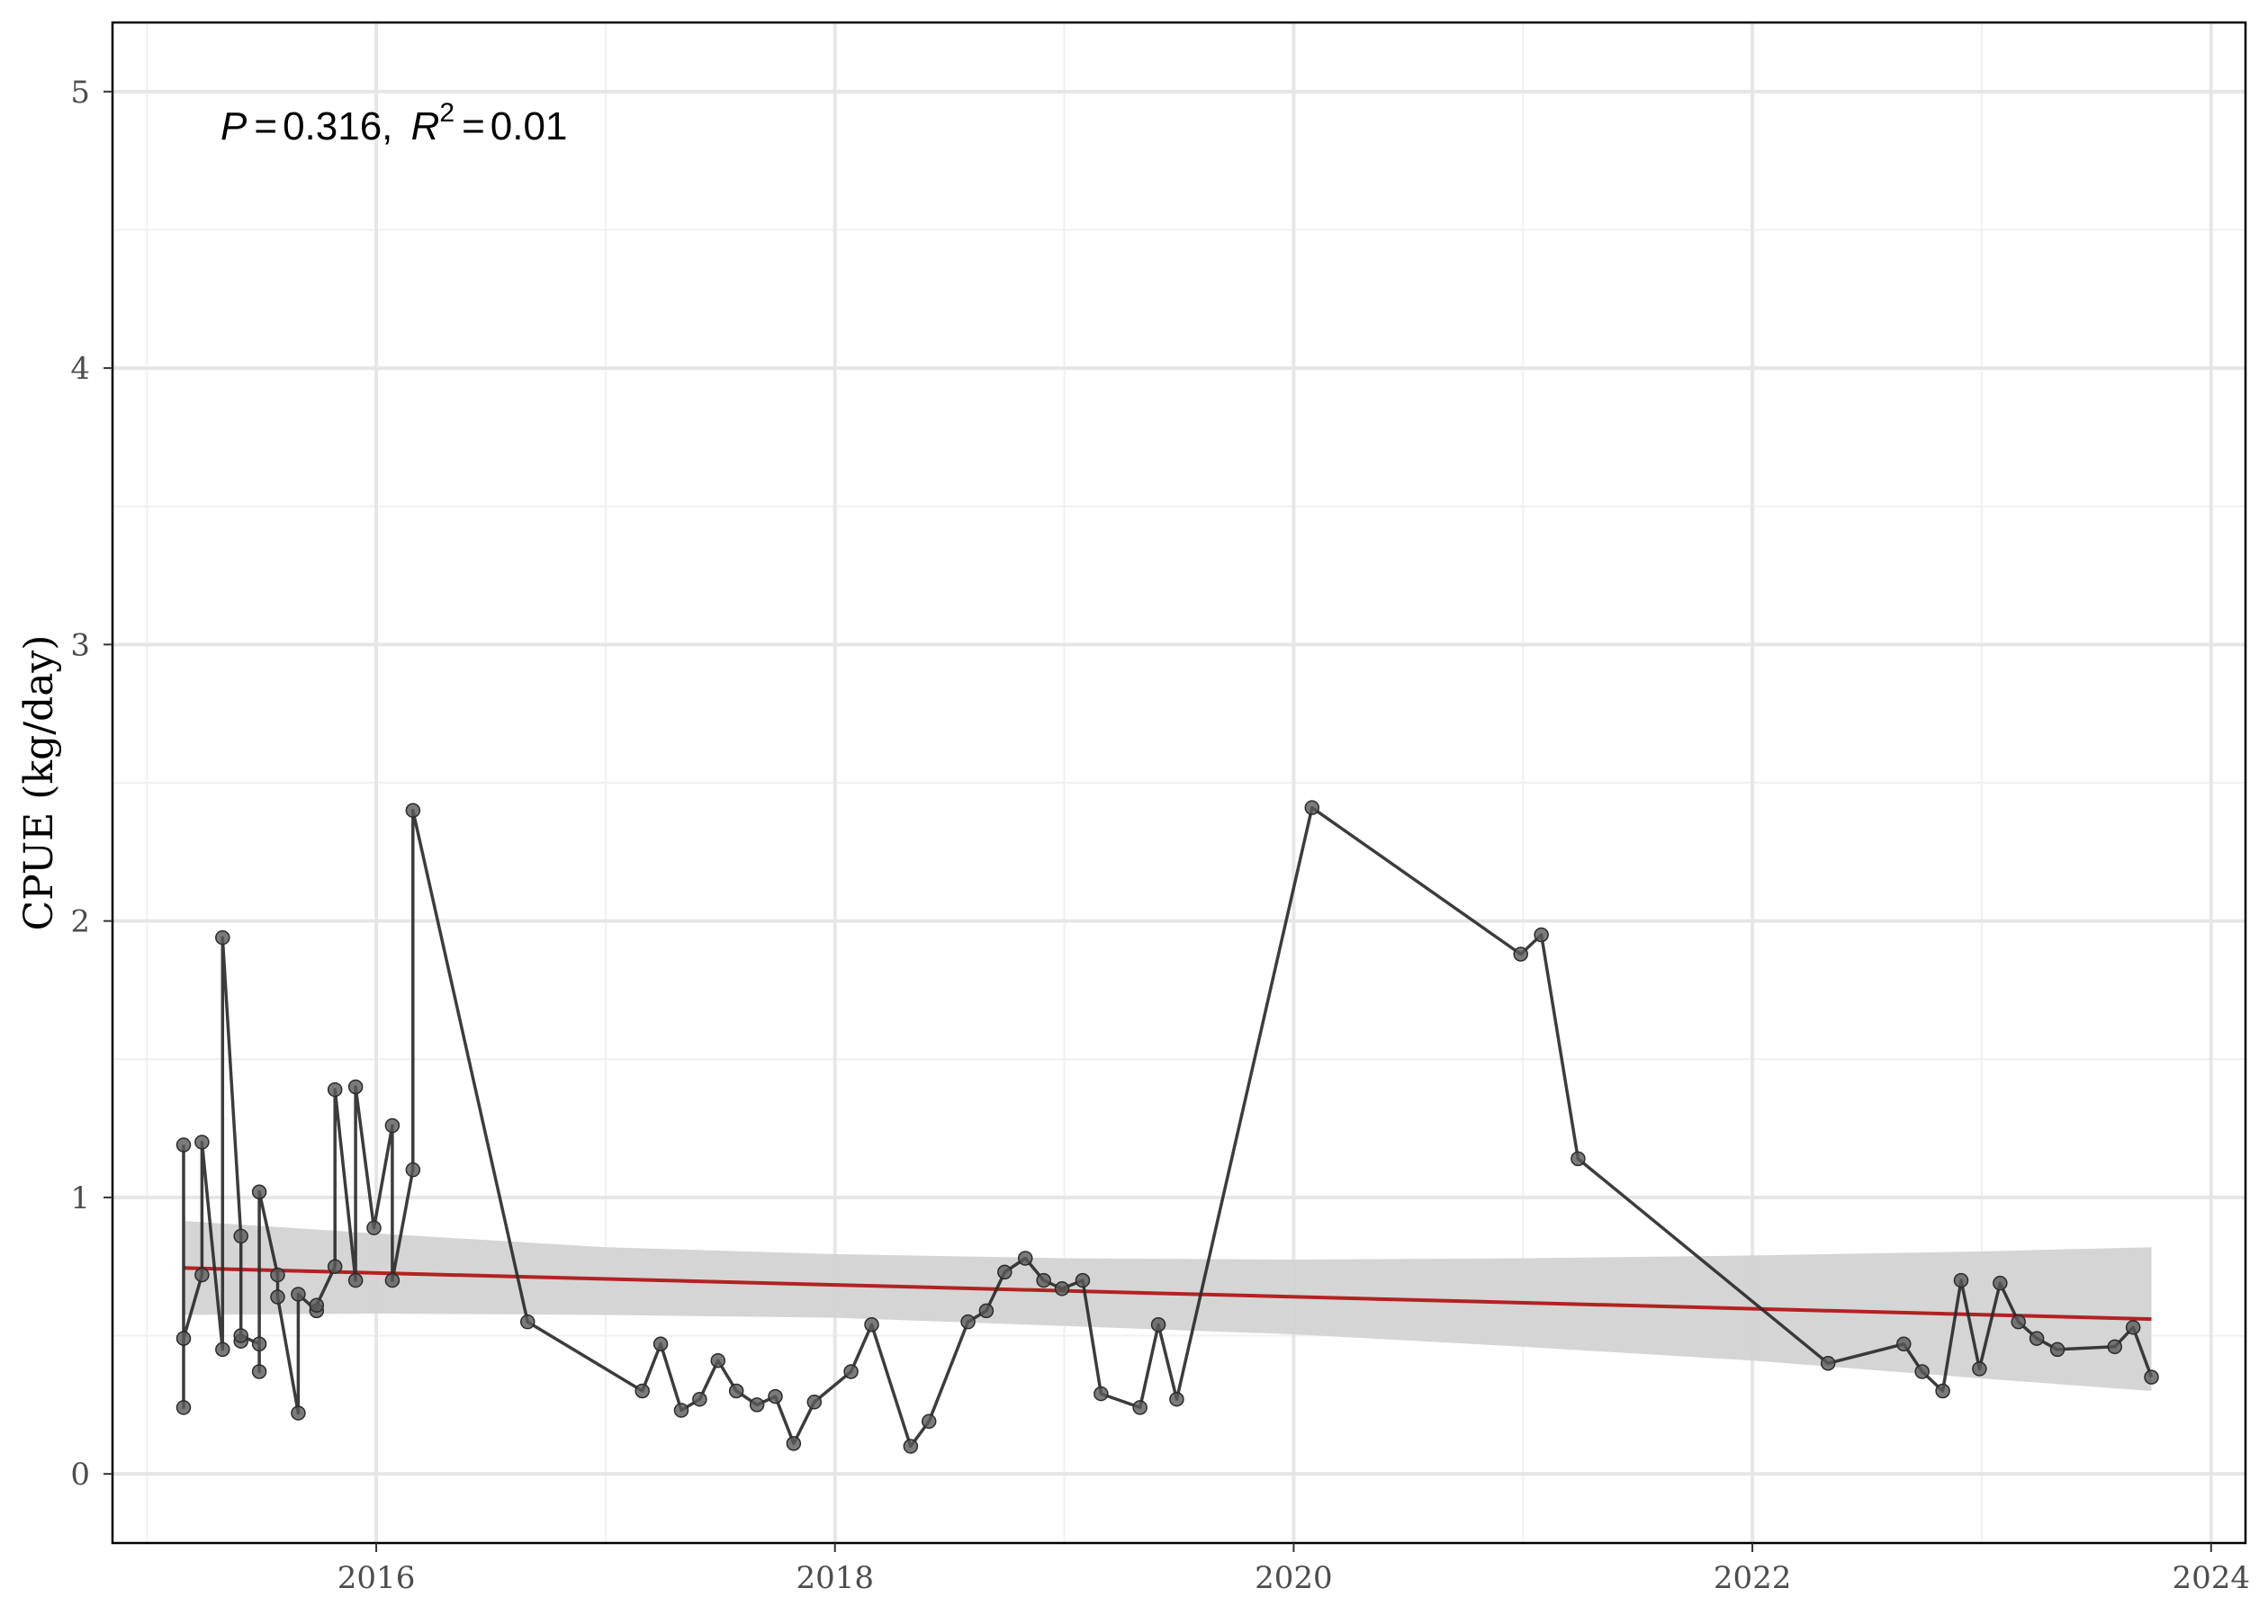 The image size is (2268, 1624). What do you see at coordinates (80, 1198) in the screenshot?
I see `y-tick-label: 1` at bounding box center [80, 1198].